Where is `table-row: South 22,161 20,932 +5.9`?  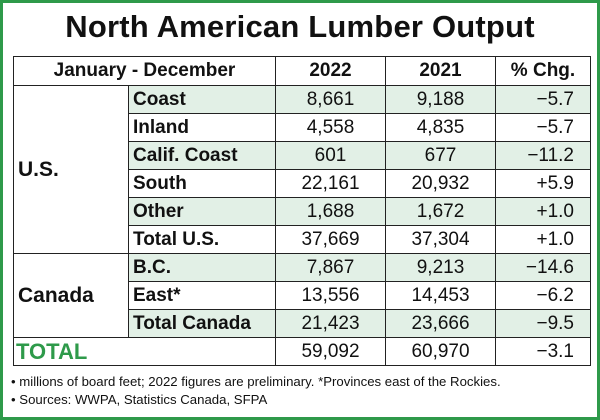
table-row: South 22,161 20,932 +5.9 is located at coordinates (302, 183).